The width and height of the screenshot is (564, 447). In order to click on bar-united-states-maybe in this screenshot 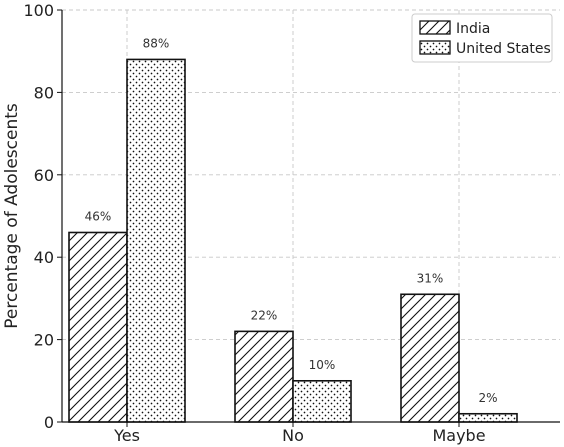, I will do `click(488, 417)`.